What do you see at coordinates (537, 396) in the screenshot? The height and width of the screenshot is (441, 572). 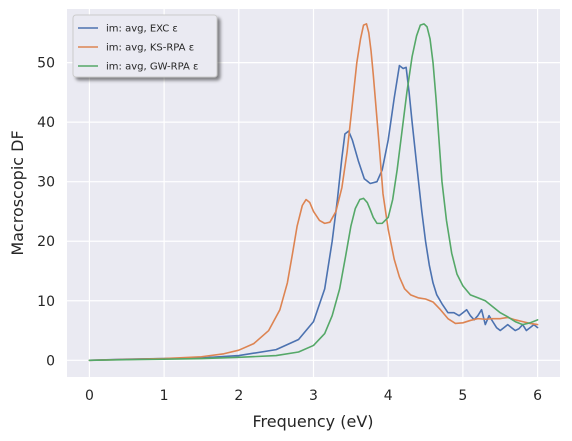 I see `x-tick-label: 6` at bounding box center [537, 396].